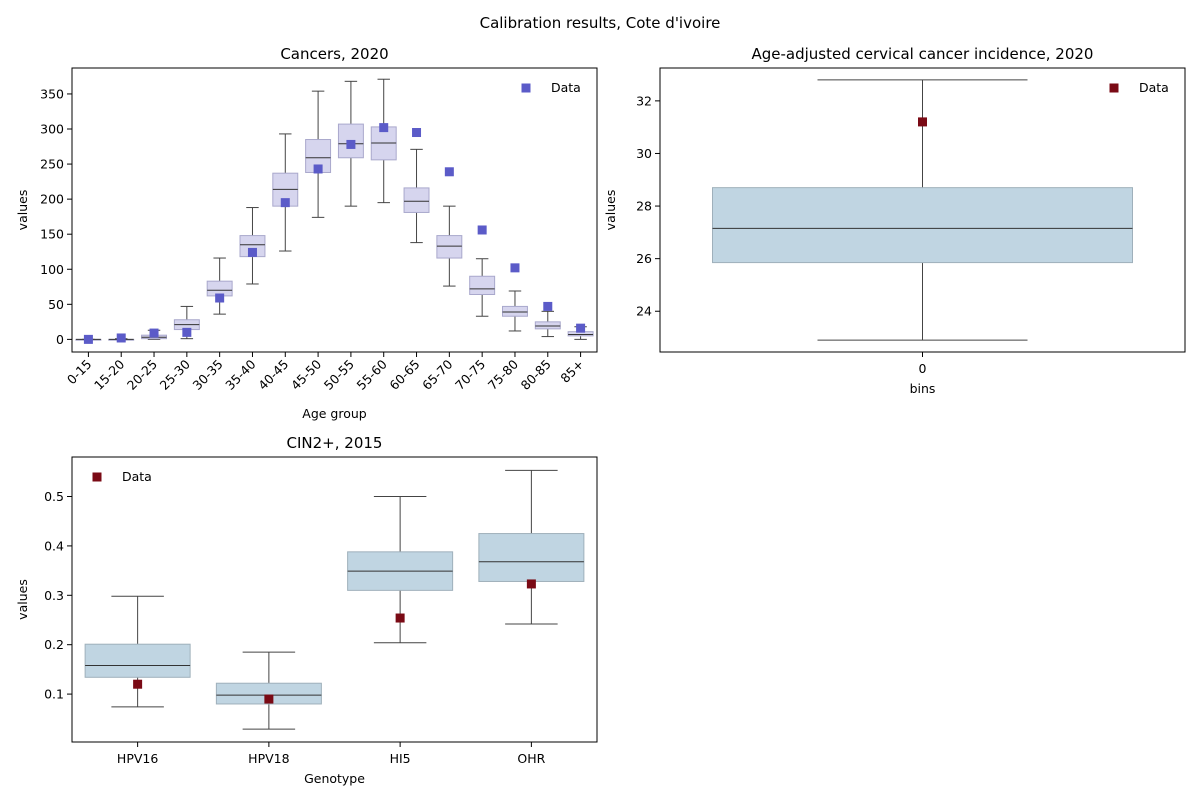 The image size is (1200, 800). What do you see at coordinates (503, 374) in the screenshot?
I see `x-tick-label: 75-80` at bounding box center [503, 374].